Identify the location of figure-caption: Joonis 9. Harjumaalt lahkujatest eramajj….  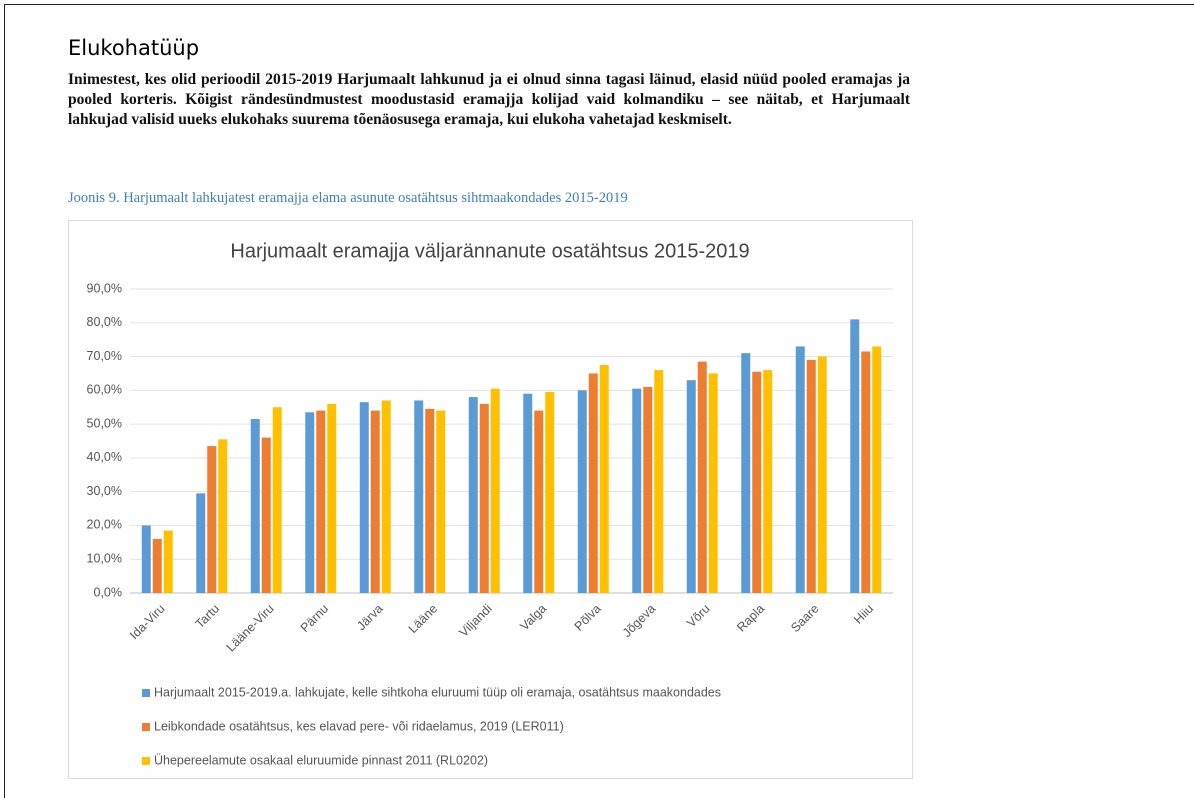
(348, 198).